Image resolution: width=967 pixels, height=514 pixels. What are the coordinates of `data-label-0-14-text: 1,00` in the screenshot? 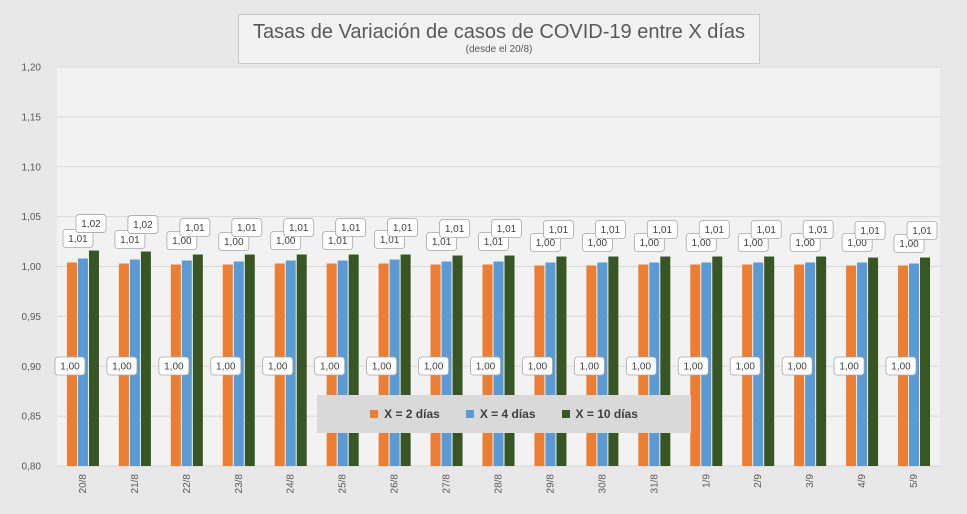 It's located at (797, 367).